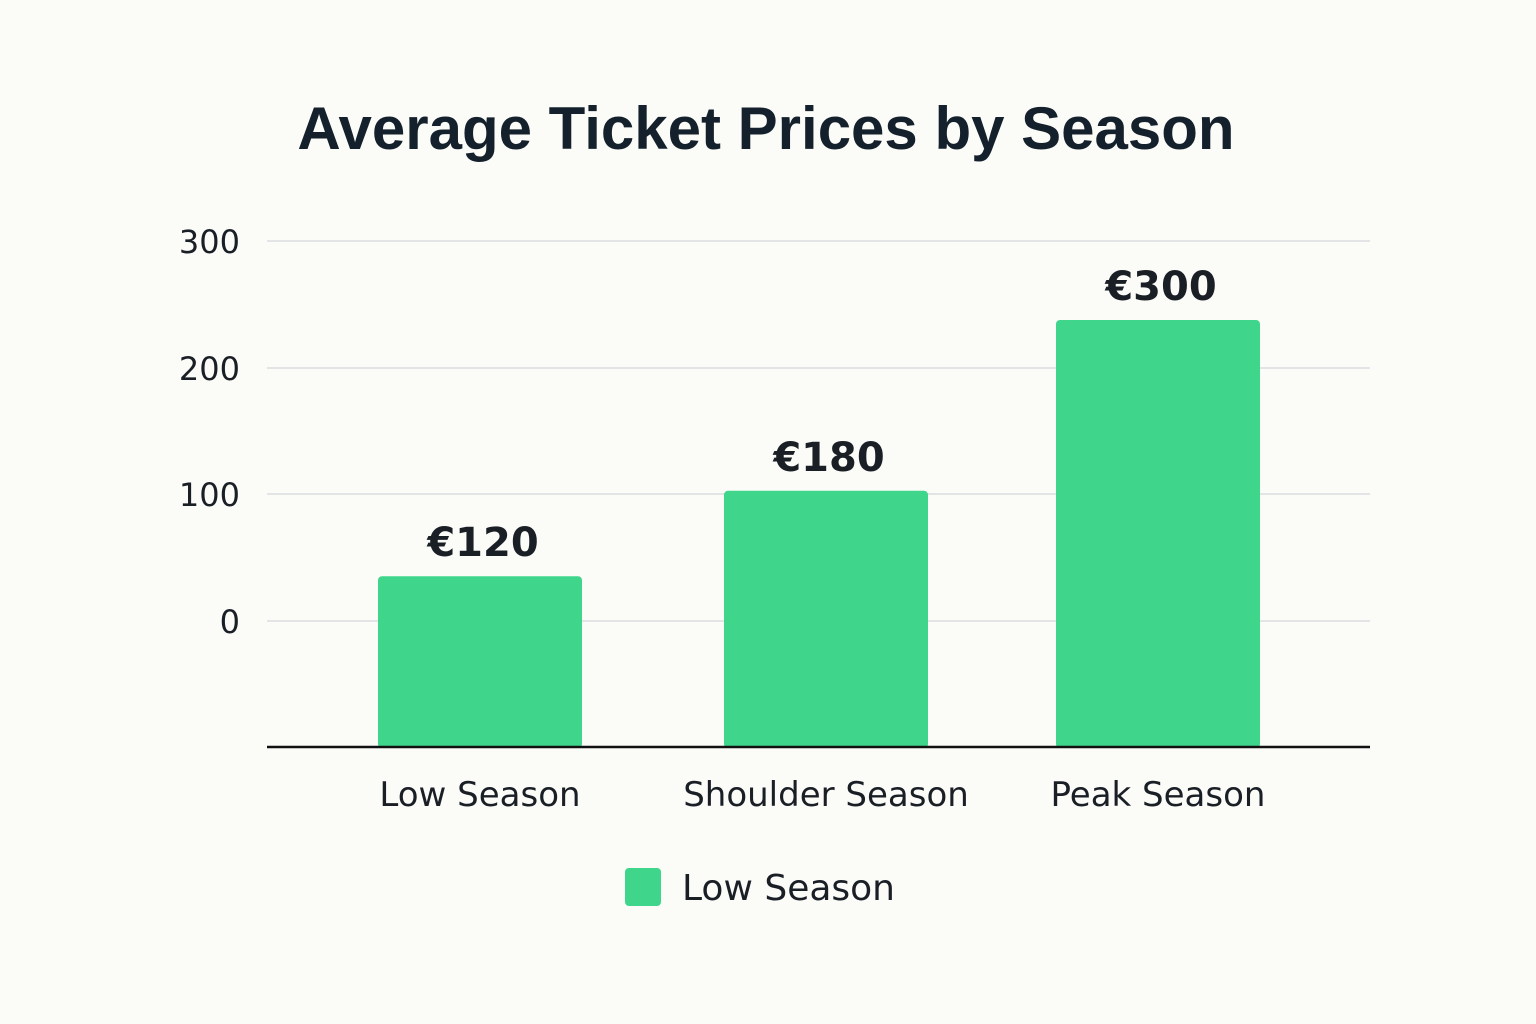 Image resolution: width=1536 pixels, height=1024 pixels. What do you see at coordinates (1158, 795) in the screenshot?
I see `x-tick-label: Peak Season` at bounding box center [1158, 795].